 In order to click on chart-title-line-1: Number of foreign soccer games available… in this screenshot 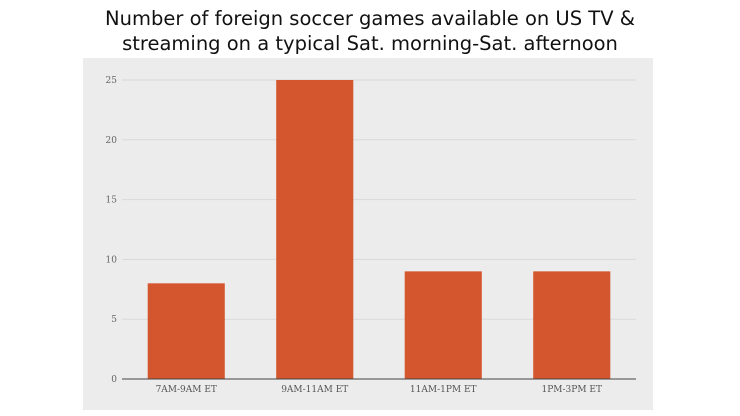, I will do `click(370, 18)`.